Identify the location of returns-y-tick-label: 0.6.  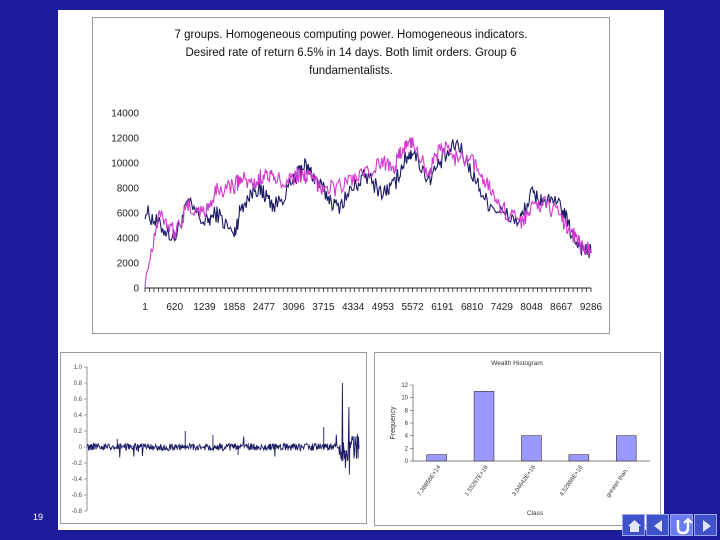
(78, 400).